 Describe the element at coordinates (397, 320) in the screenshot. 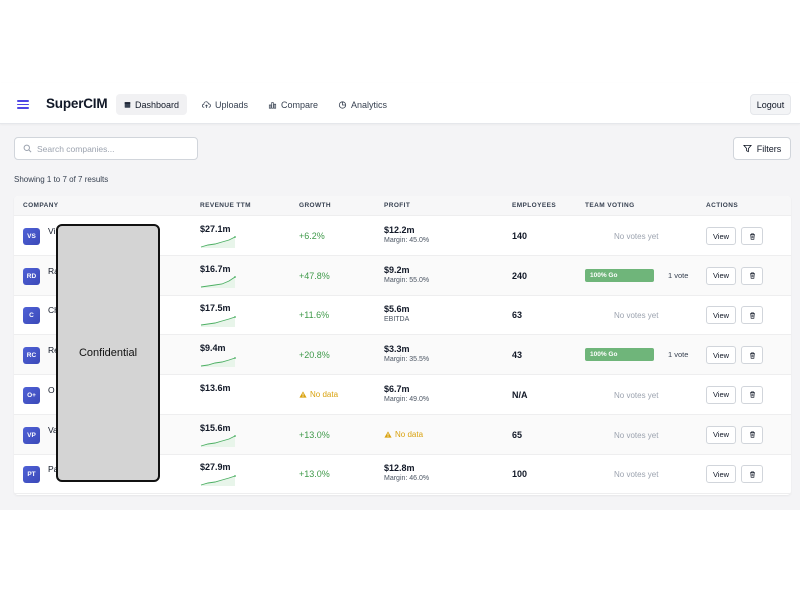

I see `profit-margin: EBITDA` at that location.